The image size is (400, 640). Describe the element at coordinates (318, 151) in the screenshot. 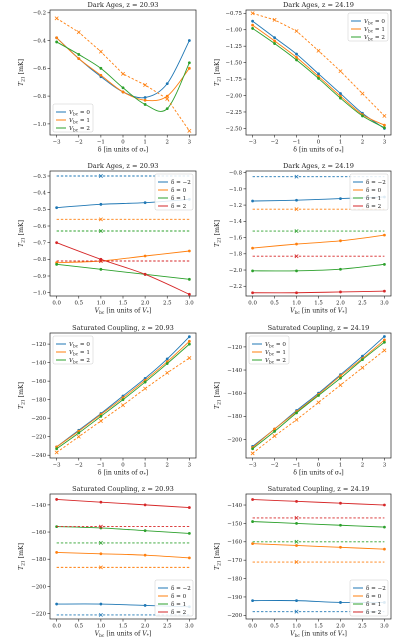

I see `x-axis-label: δ [in units of σ*]` at that location.